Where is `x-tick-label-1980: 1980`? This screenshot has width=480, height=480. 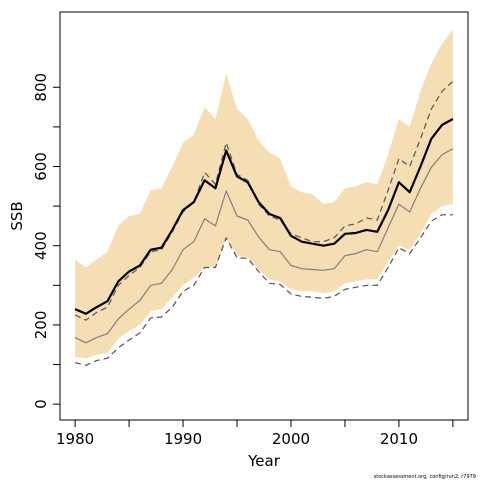 x-tick-label-1980: 1980 is located at coordinates (75, 439).